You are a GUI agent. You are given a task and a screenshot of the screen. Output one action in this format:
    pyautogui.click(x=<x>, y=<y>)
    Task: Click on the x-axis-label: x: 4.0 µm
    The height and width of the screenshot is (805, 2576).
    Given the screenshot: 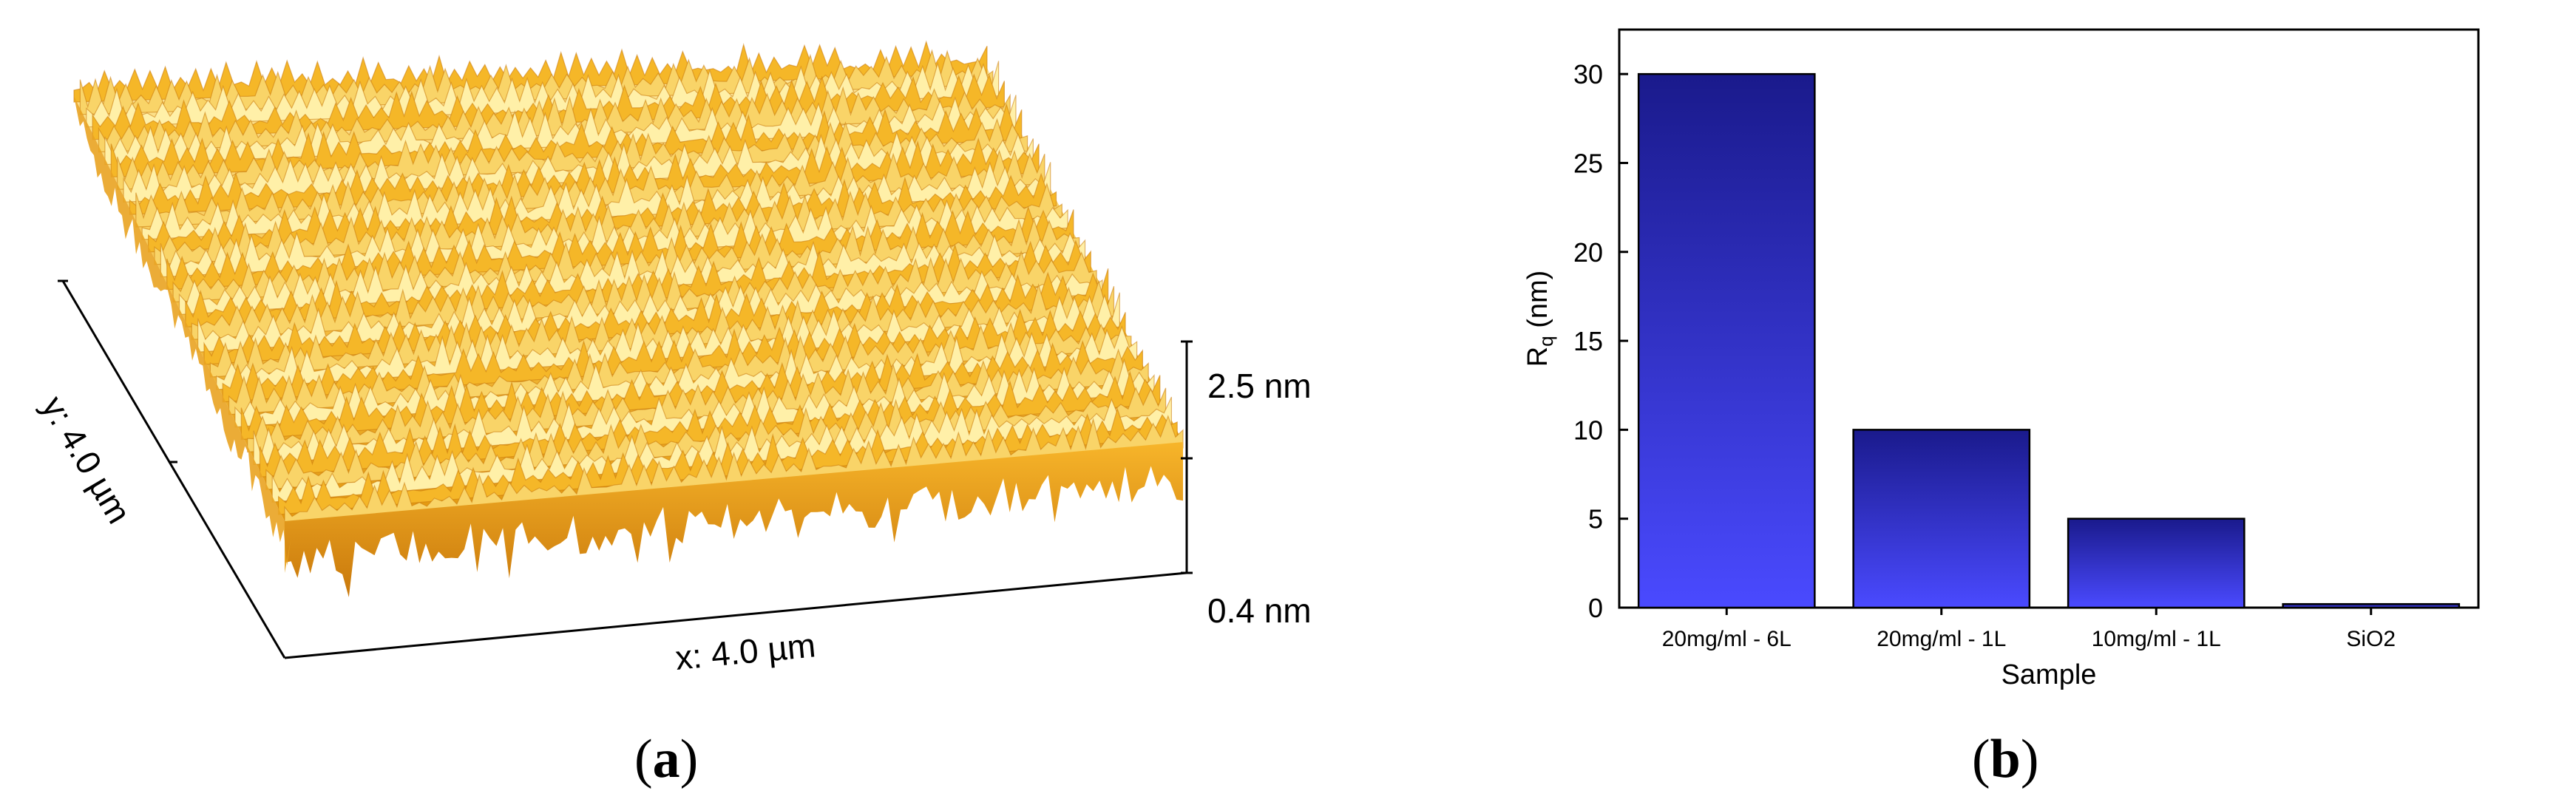 What is the action you would take?
    pyautogui.click(x=745, y=651)
    